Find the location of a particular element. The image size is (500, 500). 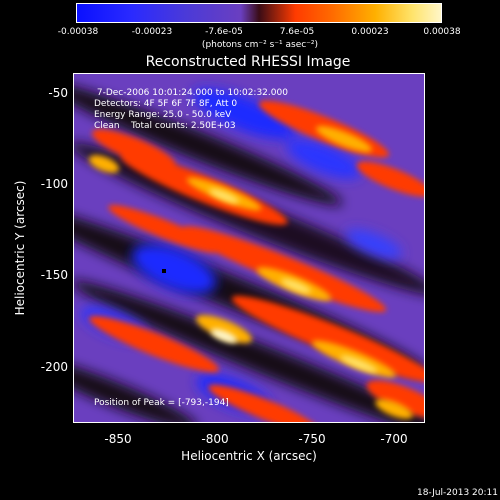

info-energy-range: Energy Range: 25.0 - 50.0 keV is located at coordinates (163, 115).